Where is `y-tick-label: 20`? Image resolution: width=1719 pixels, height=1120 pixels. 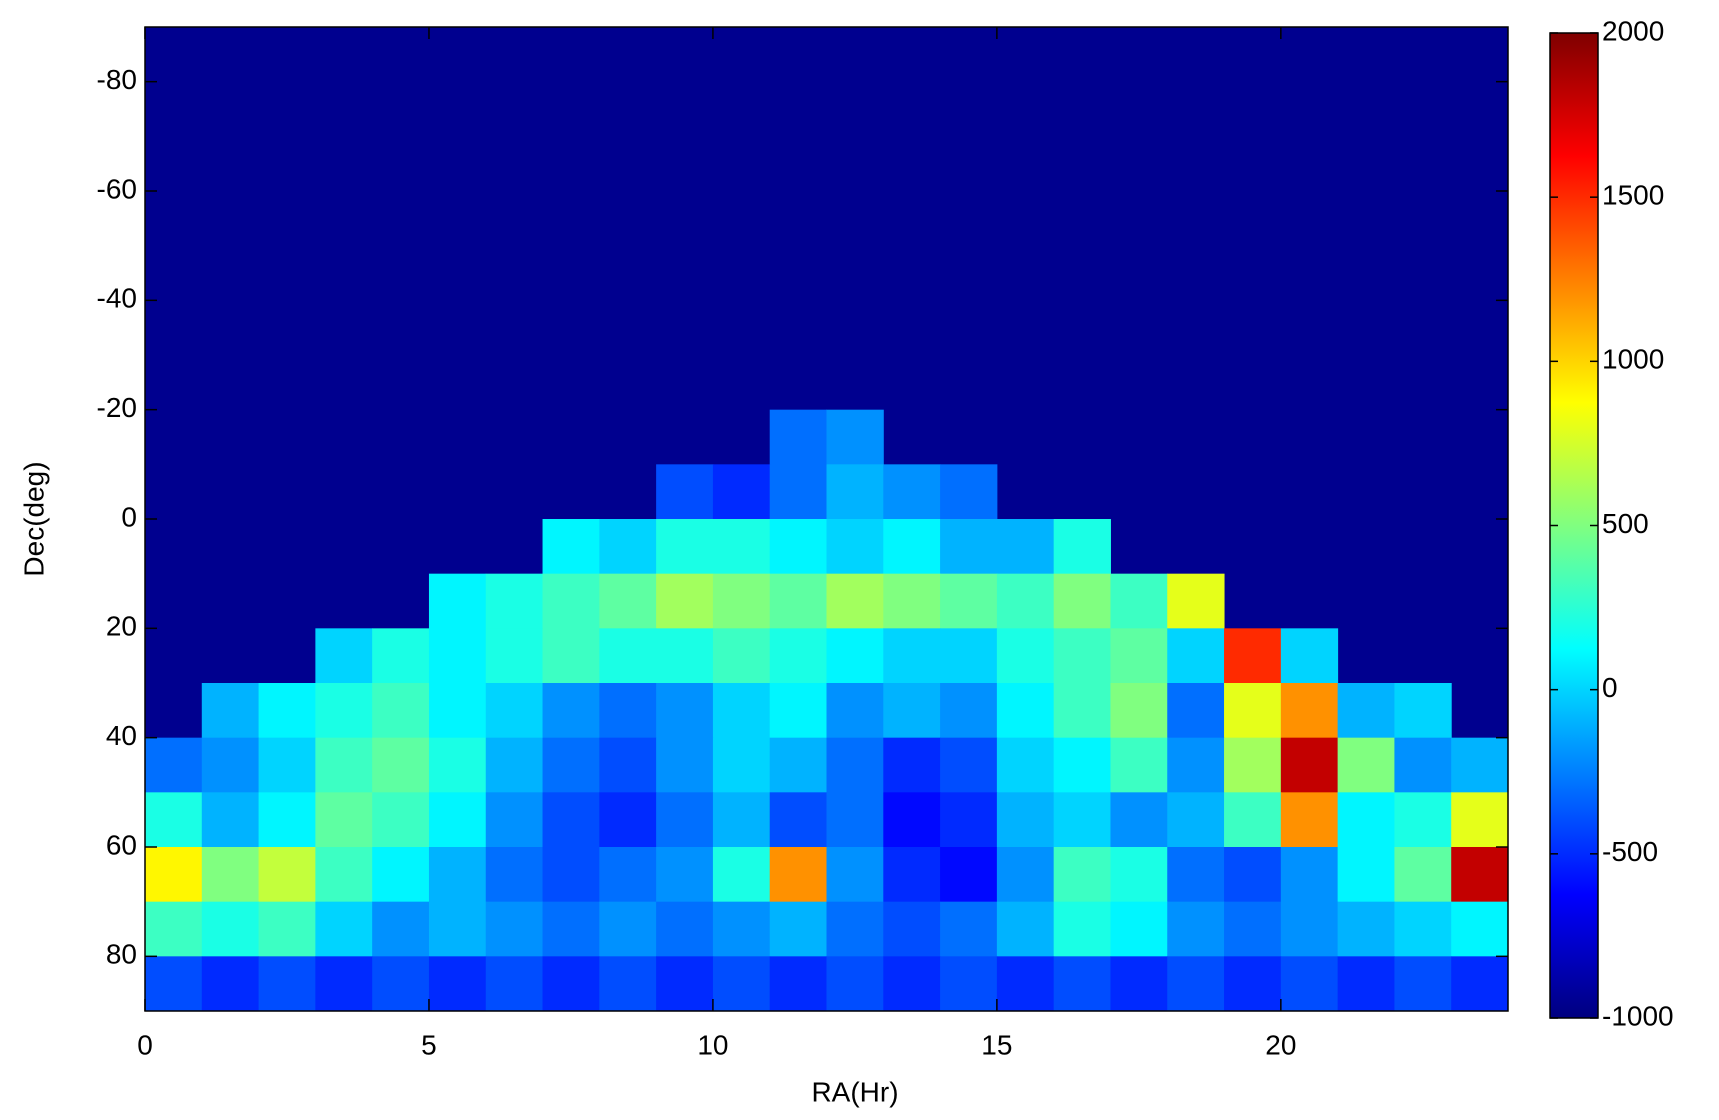
y-tick-label: 20 is located at coordinates (121, 626).